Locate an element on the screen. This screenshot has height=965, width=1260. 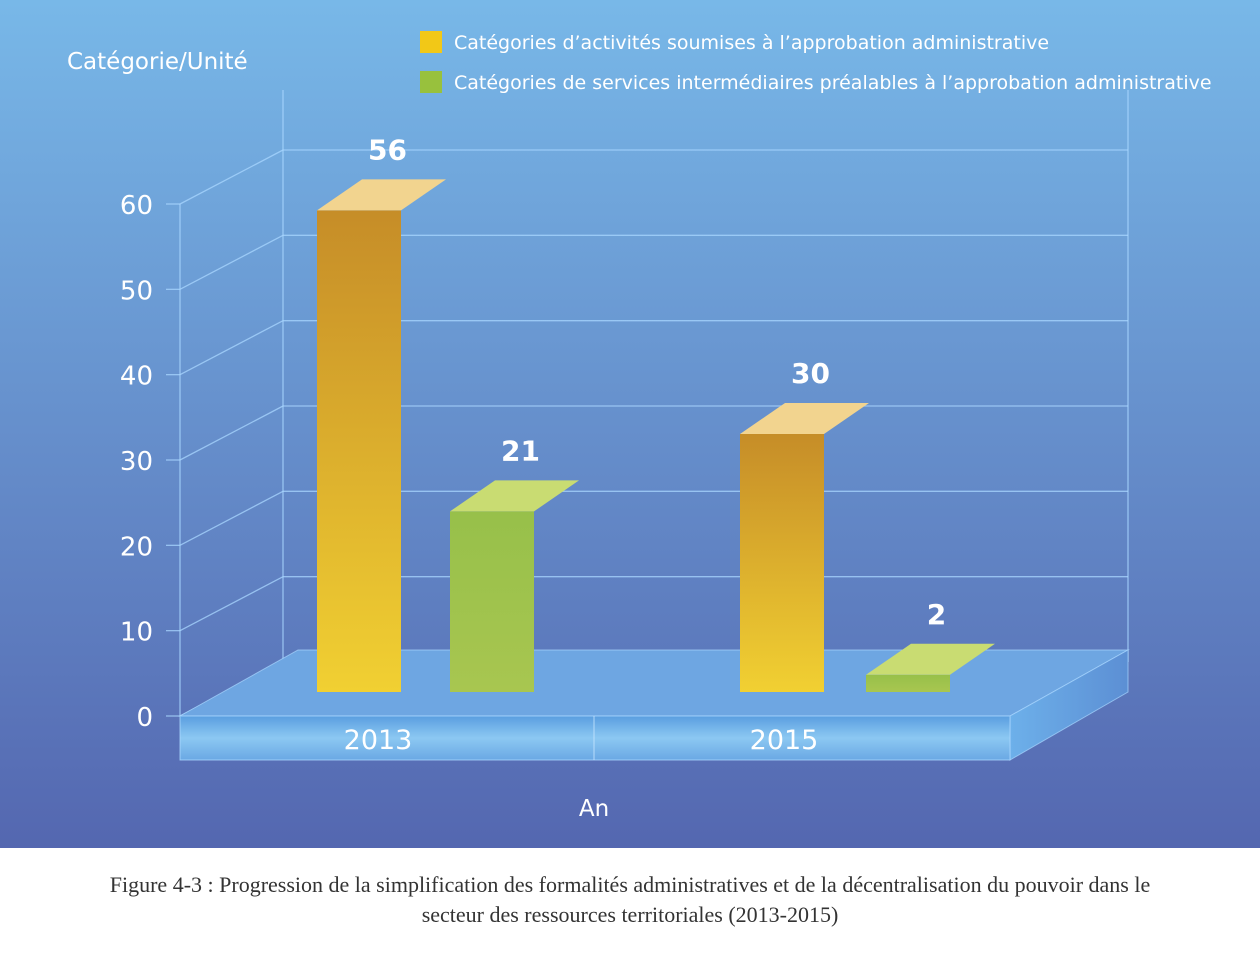
data-label: 30 is located at coordinates (810, 373).